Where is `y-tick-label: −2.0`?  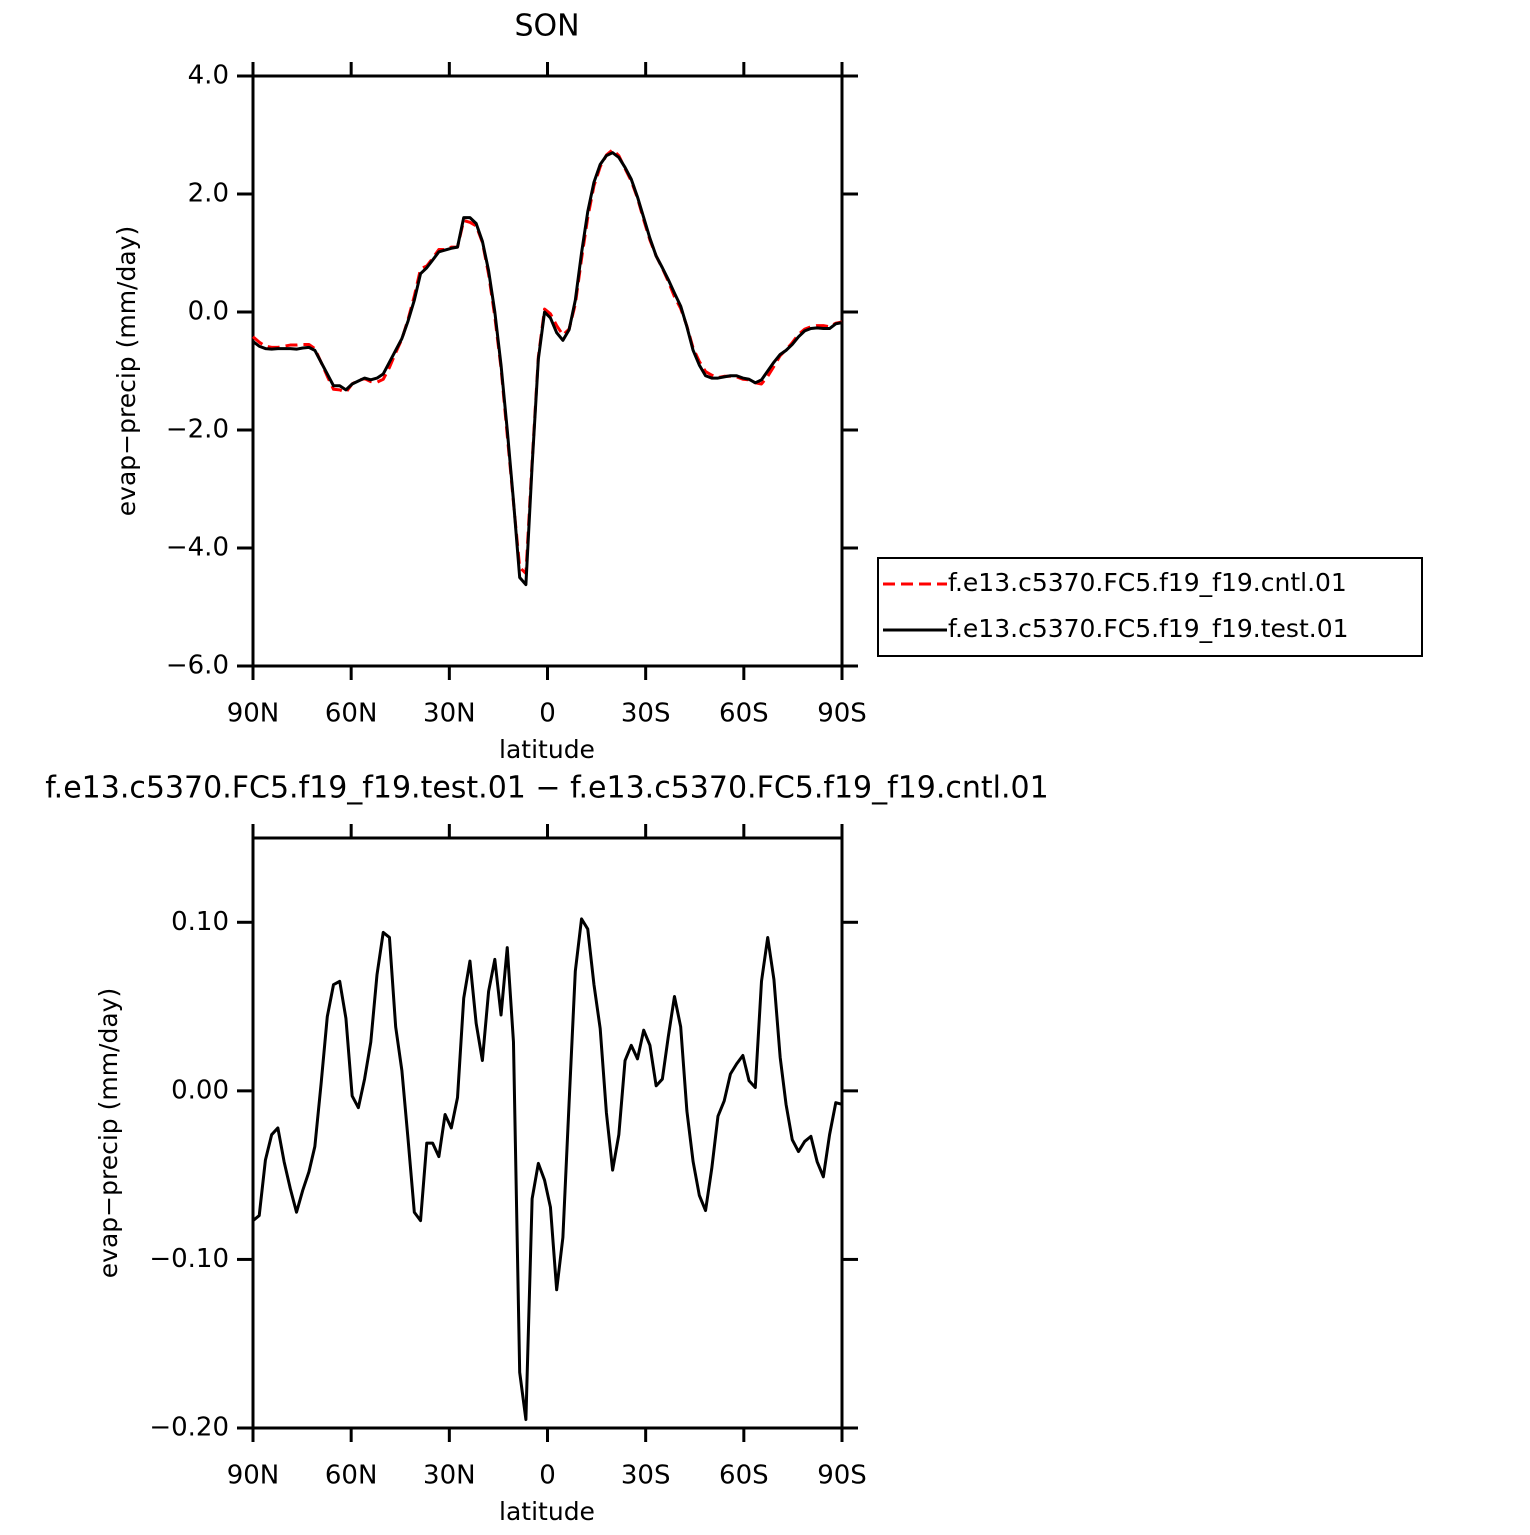
y-tick-label: −2.0 is located at coordinates (197, 430).